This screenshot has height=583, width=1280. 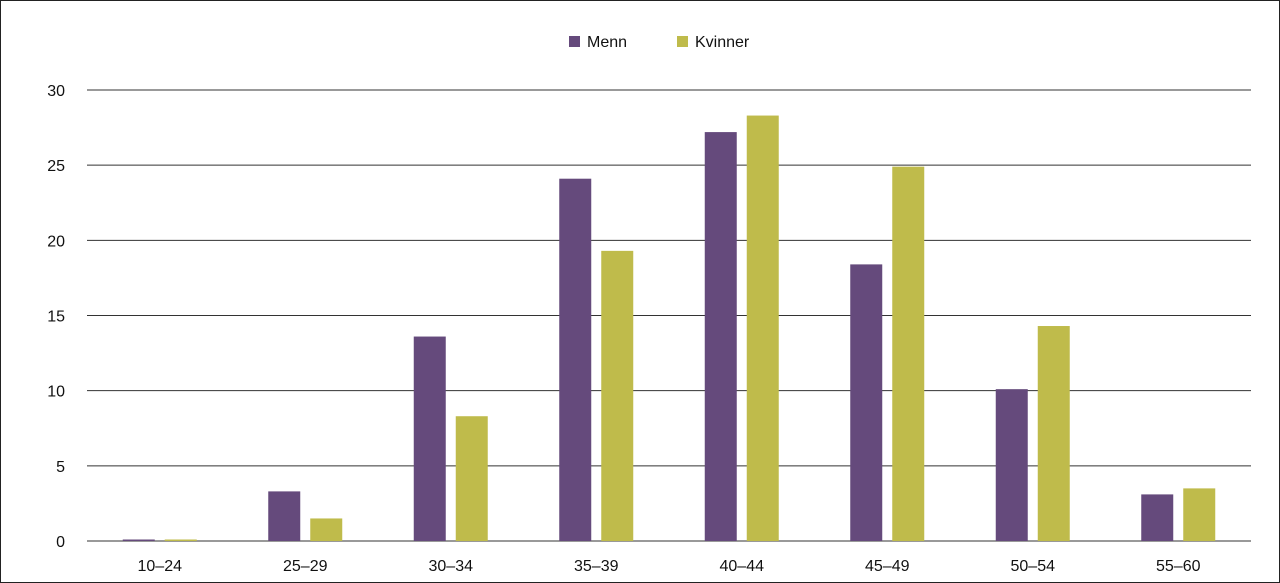 What do you see at coordinates (451, 566) in the screenshot?
I see `x-tick-label: 30–34` at bounding box center [451, 566].